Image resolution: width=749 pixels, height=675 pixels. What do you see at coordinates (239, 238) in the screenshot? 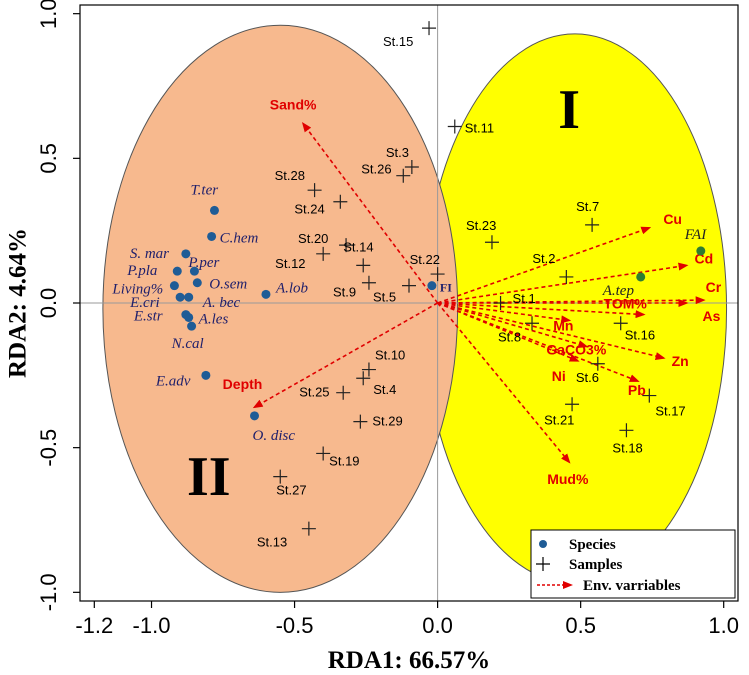
I see `species-label-c-hem: C.hem` at bounding box center [239, 238].